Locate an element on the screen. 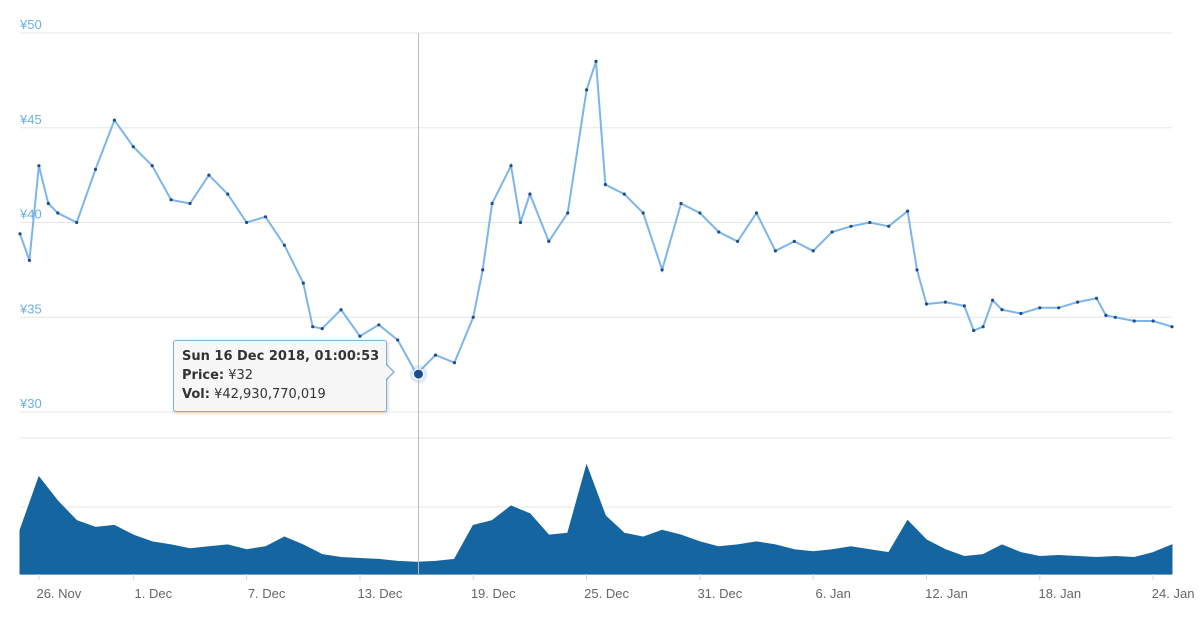  highlight-point is located at coordinates (418, 374).